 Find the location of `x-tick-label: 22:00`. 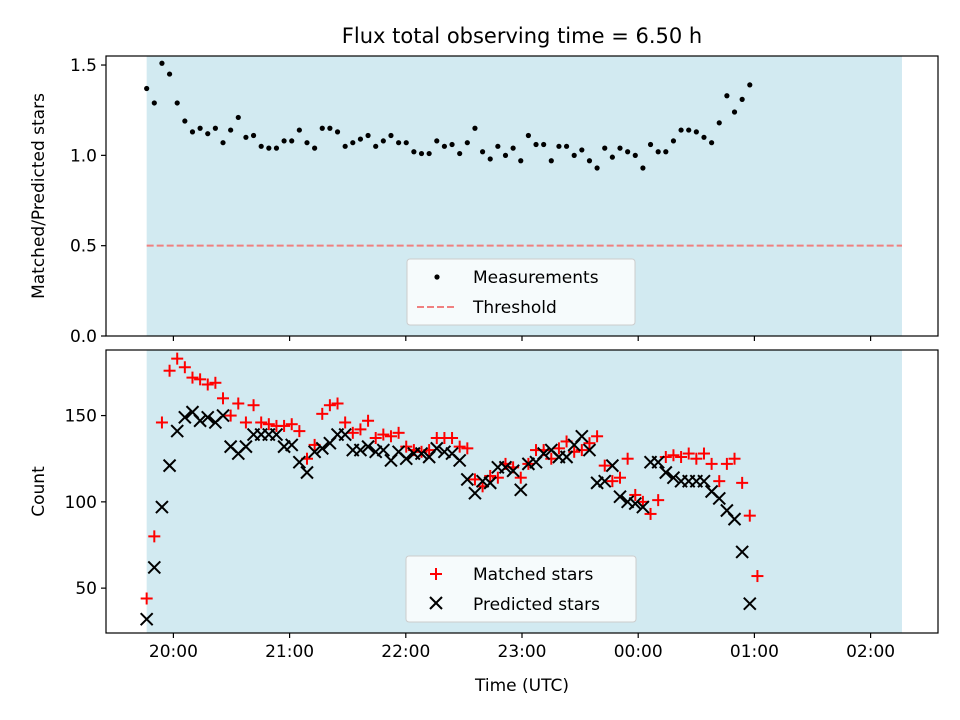

x-tick-label: 22:00 is located at coordinates (405, 652).